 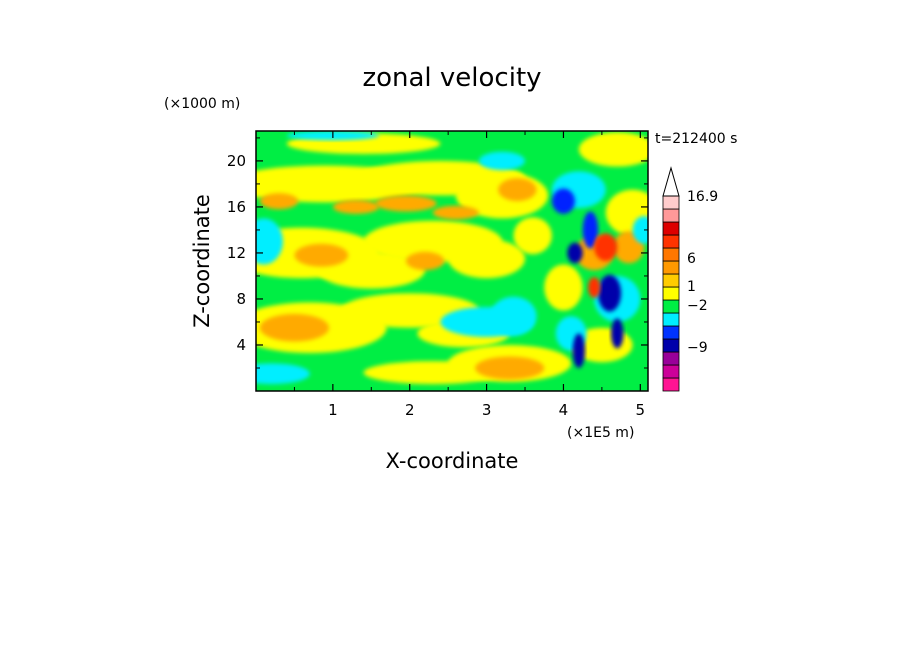 I want to click on colorbar-label: −2, so click(x=697, y=306).